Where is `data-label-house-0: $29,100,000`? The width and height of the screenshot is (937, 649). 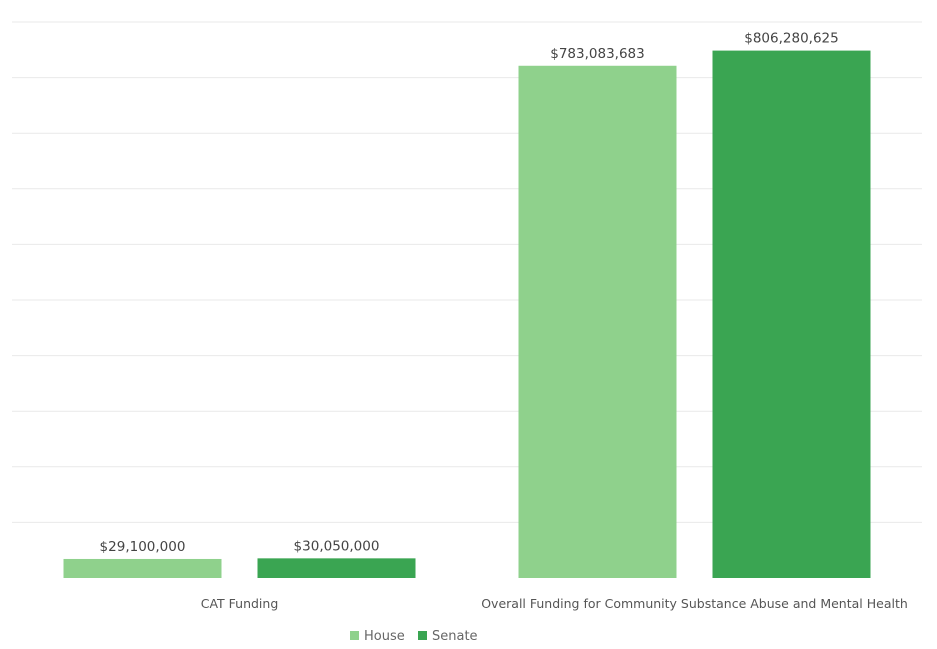 data-label-house-0: $29,100,000 is located at coordinates (143, 547).